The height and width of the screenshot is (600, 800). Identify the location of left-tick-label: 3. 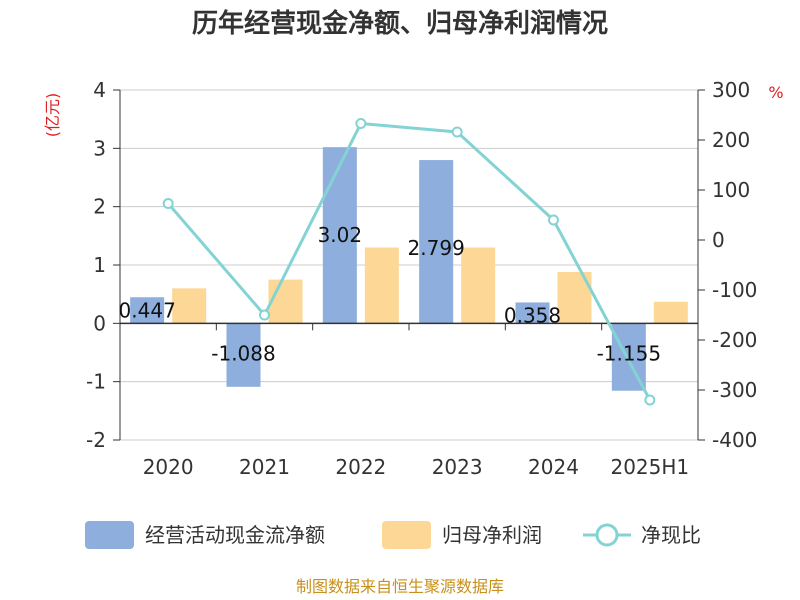
(99, 148).